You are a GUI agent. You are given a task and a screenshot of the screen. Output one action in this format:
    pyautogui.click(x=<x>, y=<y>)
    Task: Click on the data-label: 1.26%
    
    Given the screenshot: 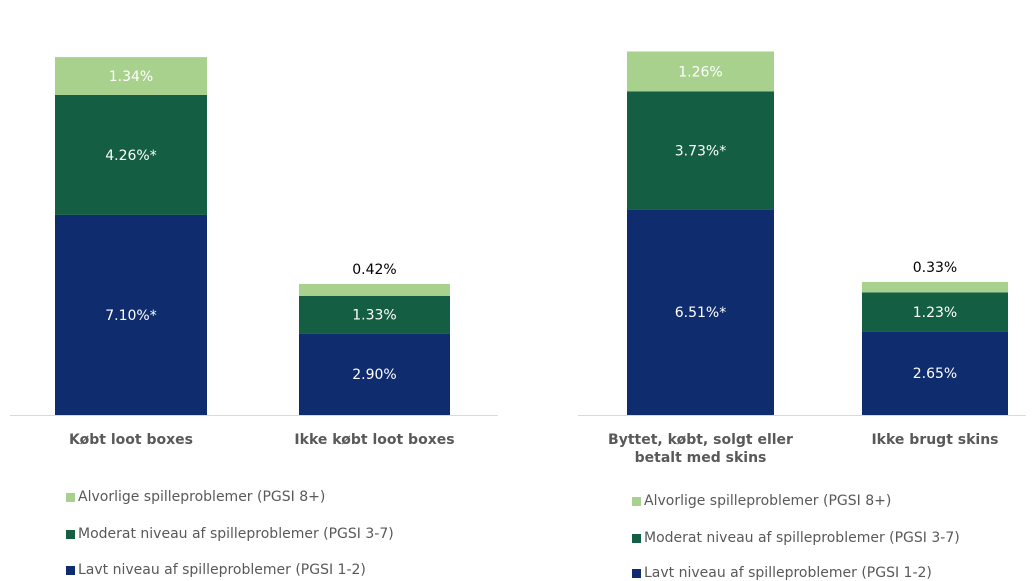 What is the action you would take?
    pyautogui.click(x=700, y=72)
    